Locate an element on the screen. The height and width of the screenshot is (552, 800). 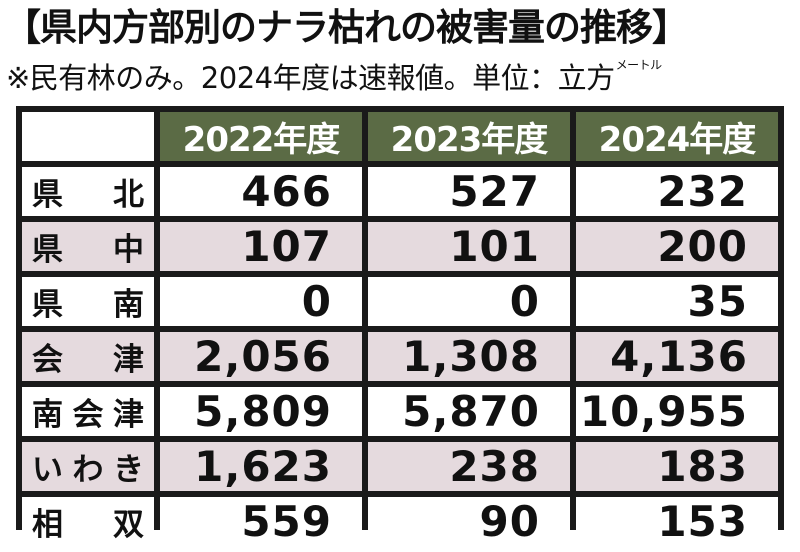
value-cell: 5,870 is located at coordinates (469, 411).